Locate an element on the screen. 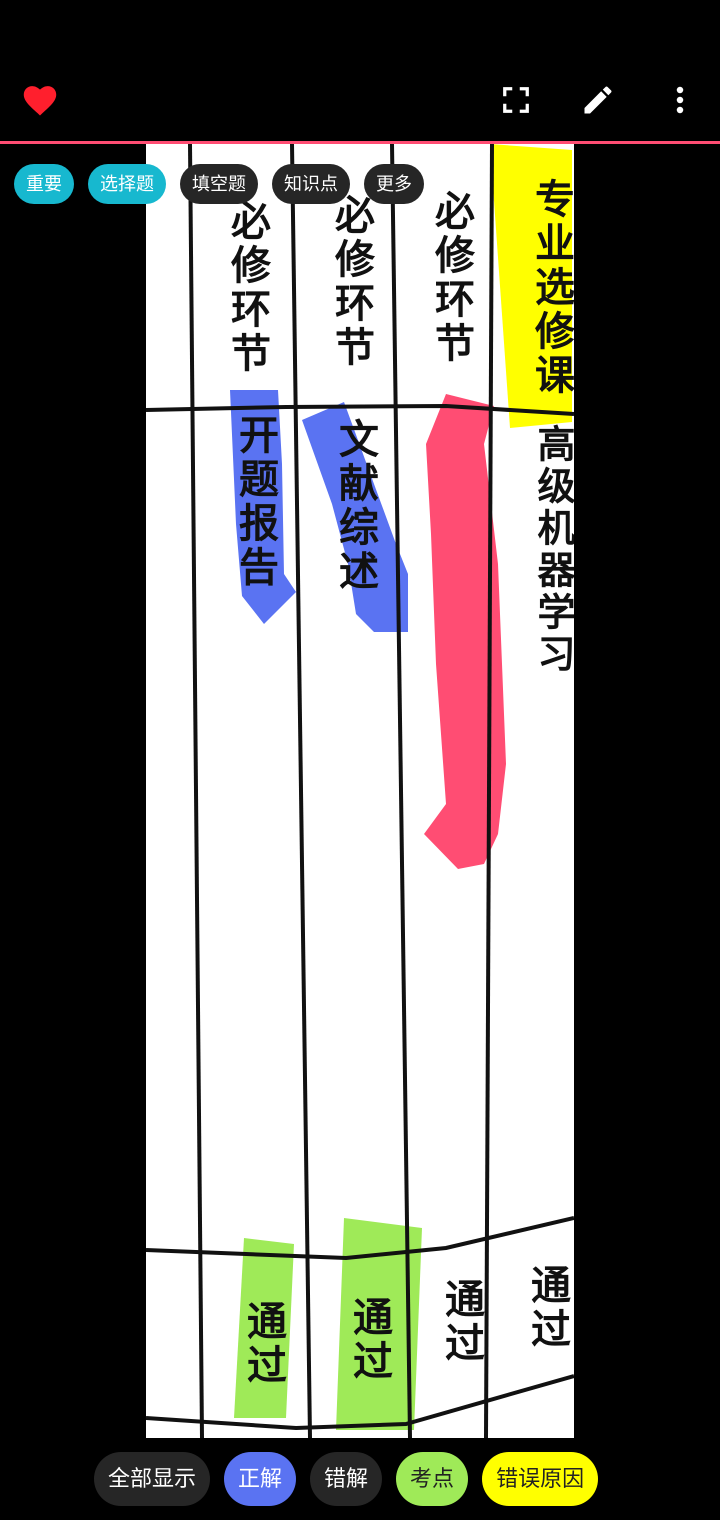  more-vert-icon is located at coordinates (680, 100).